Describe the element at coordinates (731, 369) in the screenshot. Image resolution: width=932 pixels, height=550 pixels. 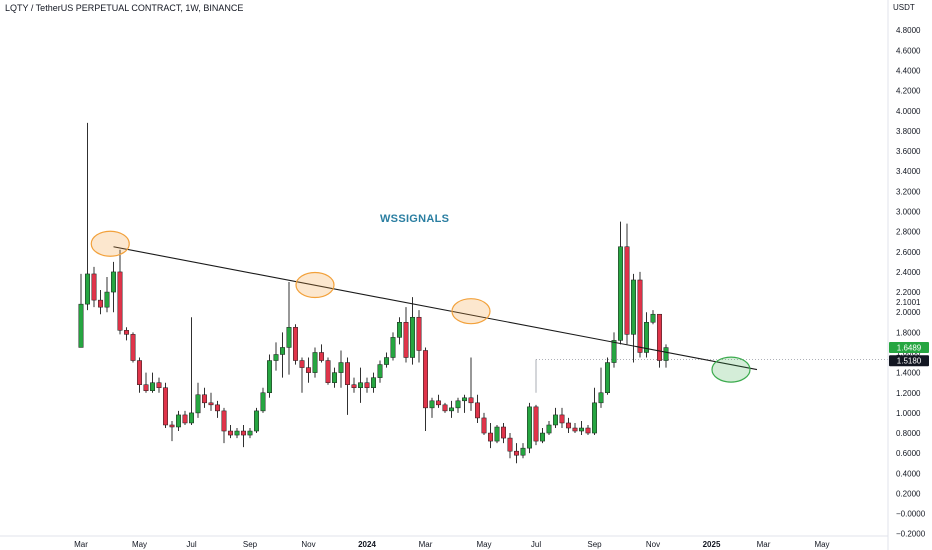
I see `green-highlight-circle` at that location.